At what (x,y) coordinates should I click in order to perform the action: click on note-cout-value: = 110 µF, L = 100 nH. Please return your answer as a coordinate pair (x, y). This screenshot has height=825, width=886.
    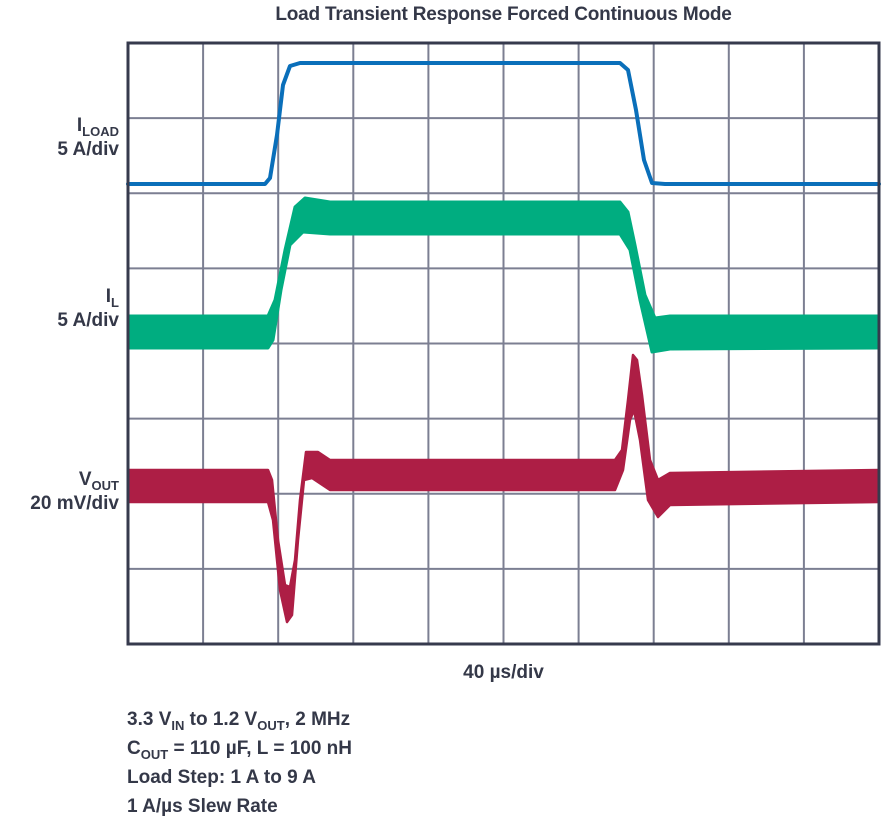
    Looking at the image, I should click on (260, 748).